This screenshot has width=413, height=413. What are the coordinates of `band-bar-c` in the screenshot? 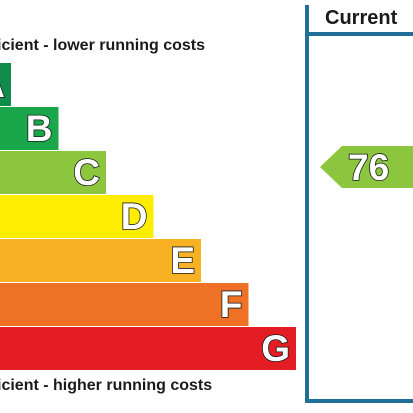 It's located at (53, 172).